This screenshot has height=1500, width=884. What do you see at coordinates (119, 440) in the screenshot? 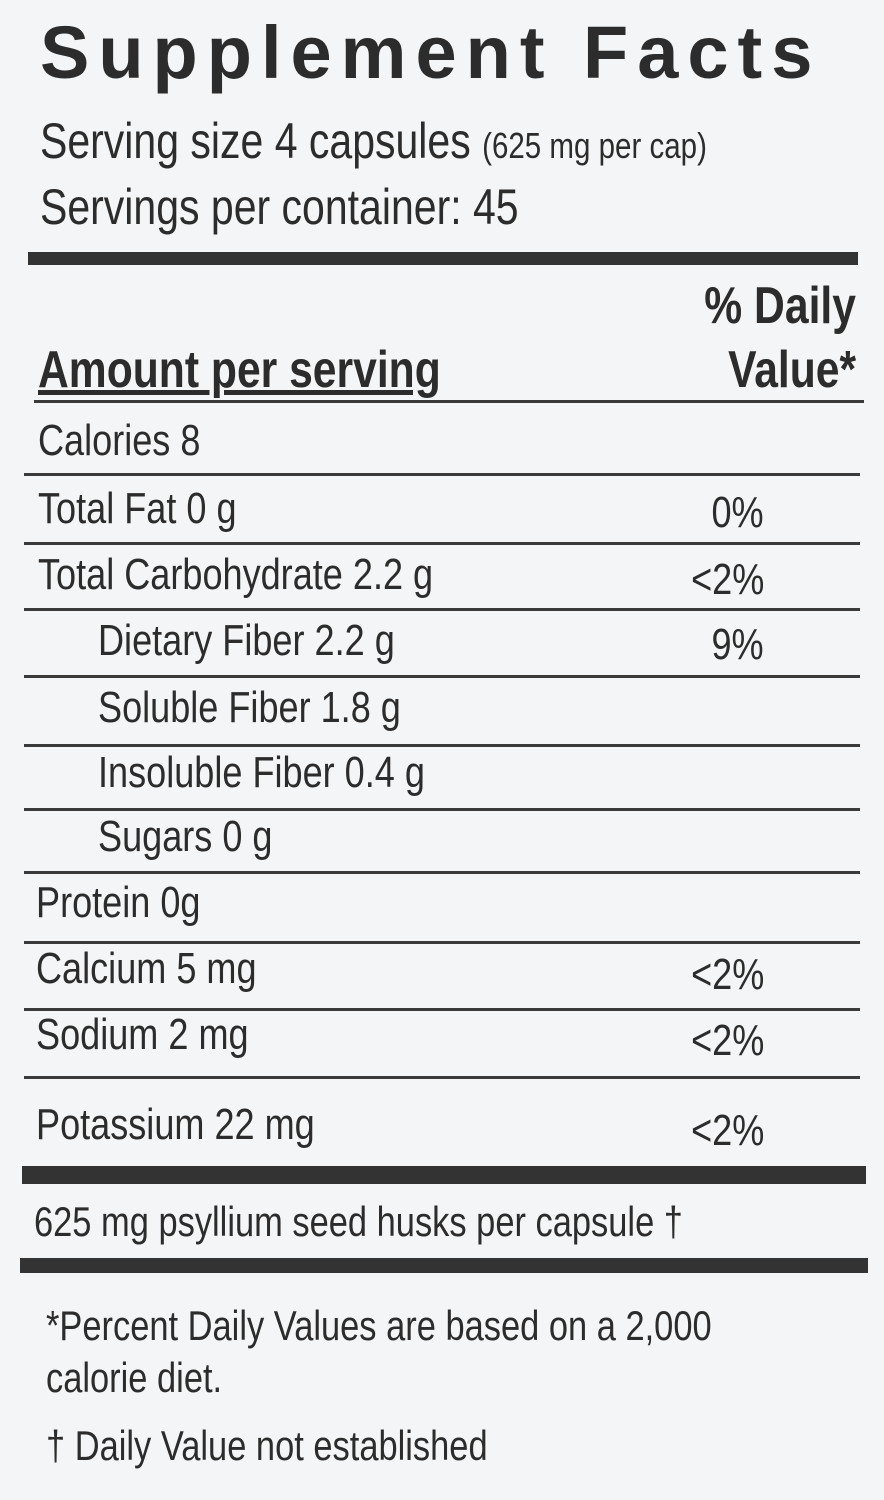
I see `row-calories: Calories 8` at bounding box center [119, 440].